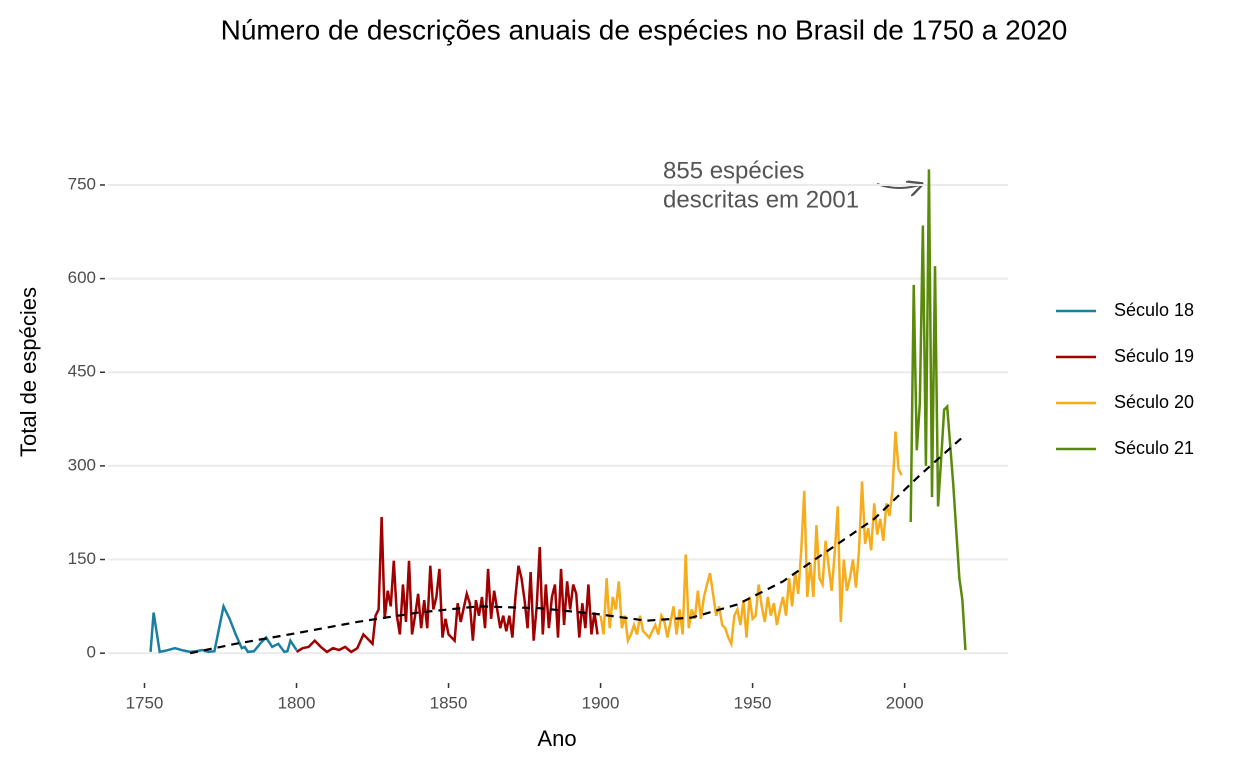 The width and height of the screenshot is (1248, 773). Describe the element at coordinates (297, 702) in the screenshot. I see `x-tick-label: 1800` at that location.